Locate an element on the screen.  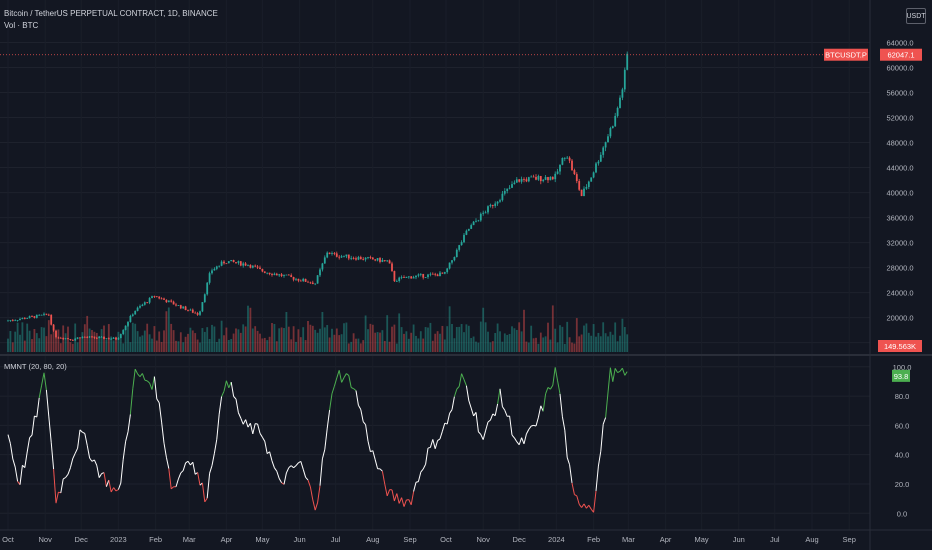
currency-button: USDT is located at coordinates (916, 16).